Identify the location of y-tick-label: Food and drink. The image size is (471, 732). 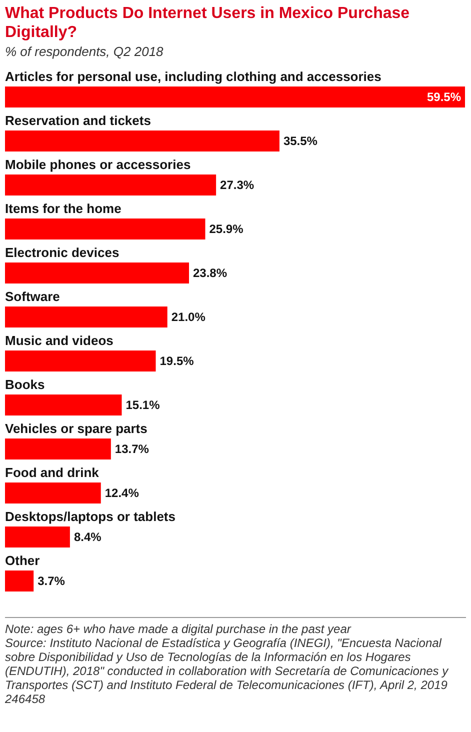
(52, 472).